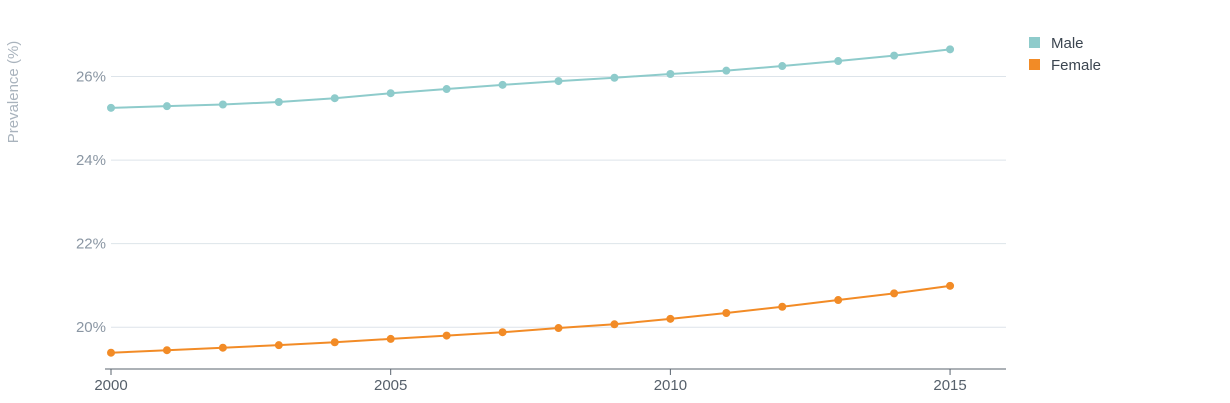  What do you see at coordinates (166, 350) in the screenshot?
I see `data-point-female-2001` at bounding box center [166, 350].